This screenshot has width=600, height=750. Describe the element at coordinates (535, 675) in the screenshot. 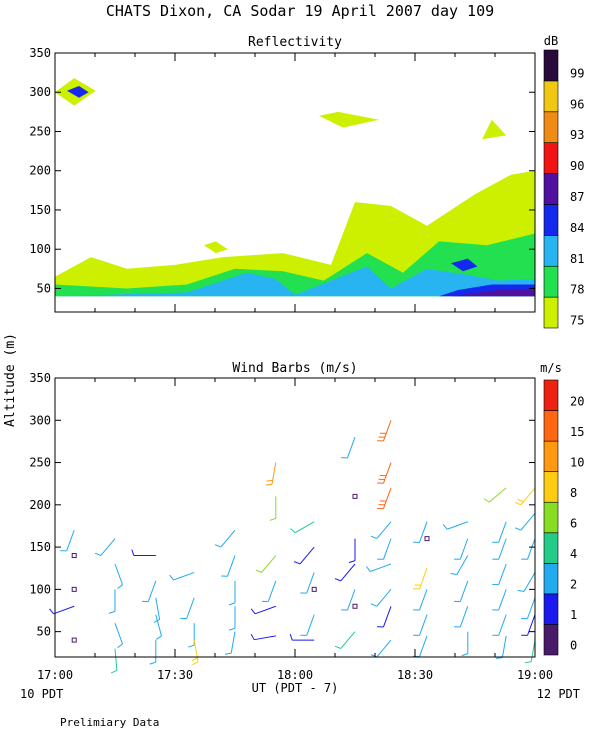

I see `x-tick-label: 19:00` at that location.